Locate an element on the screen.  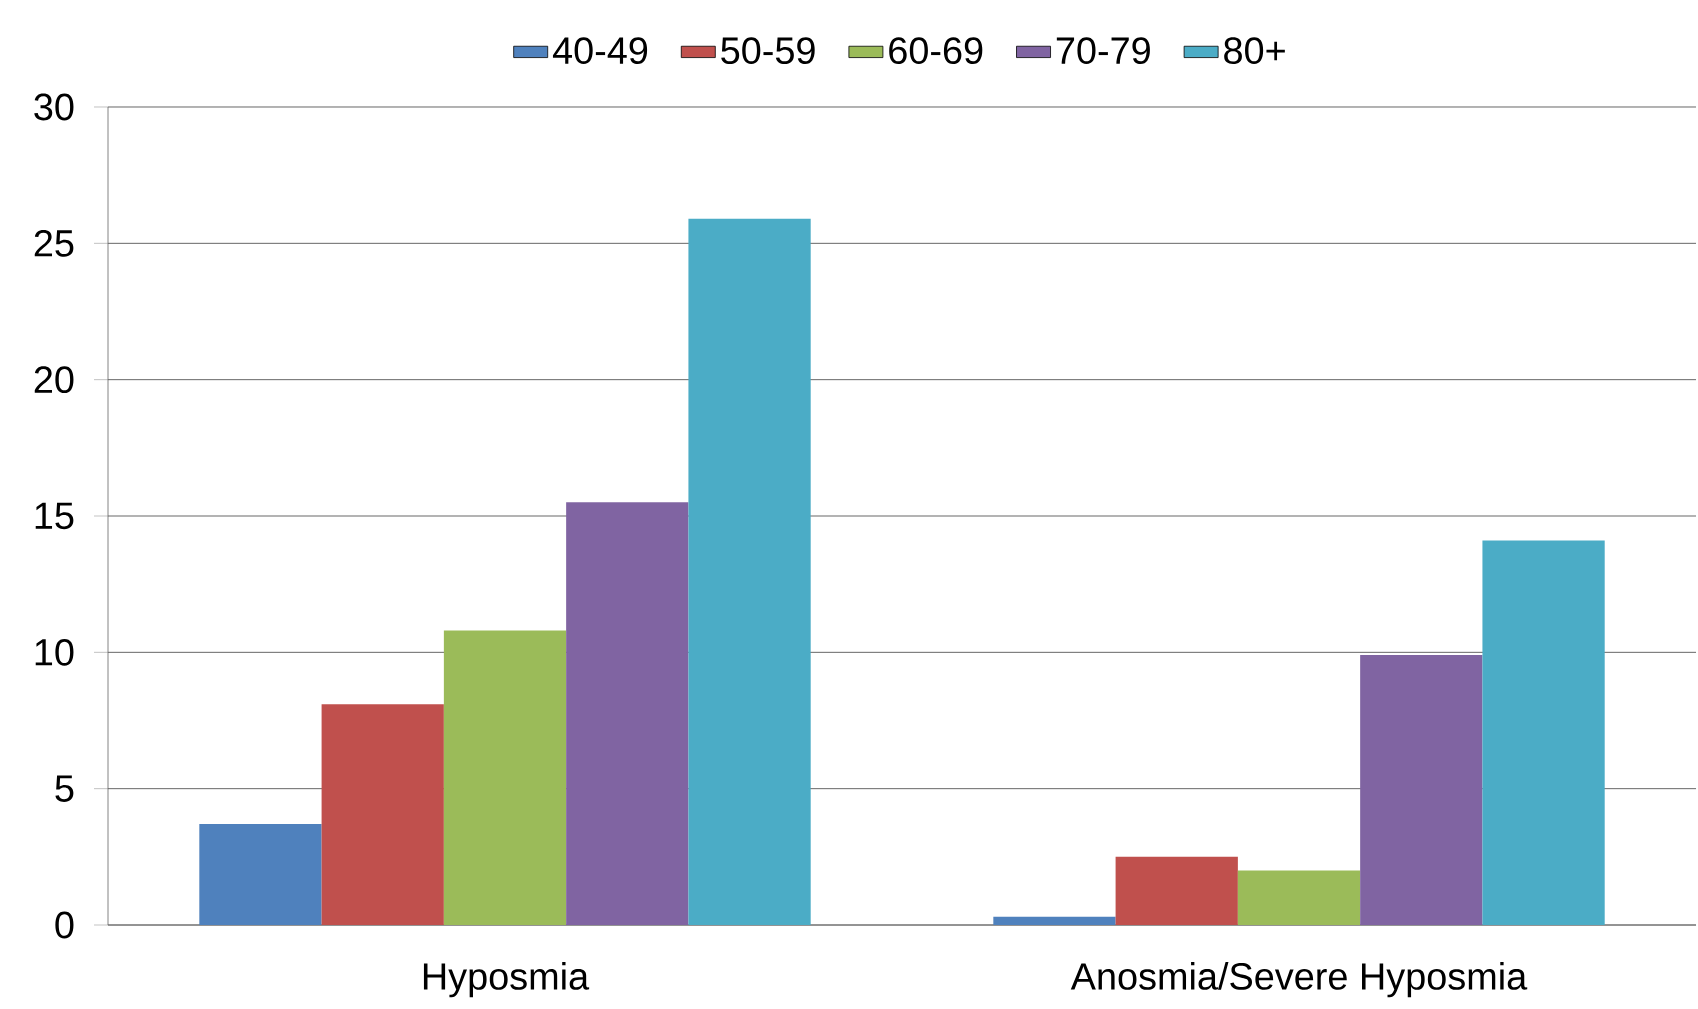
y-tick-label: 5 is located at coordinates (64, 788).